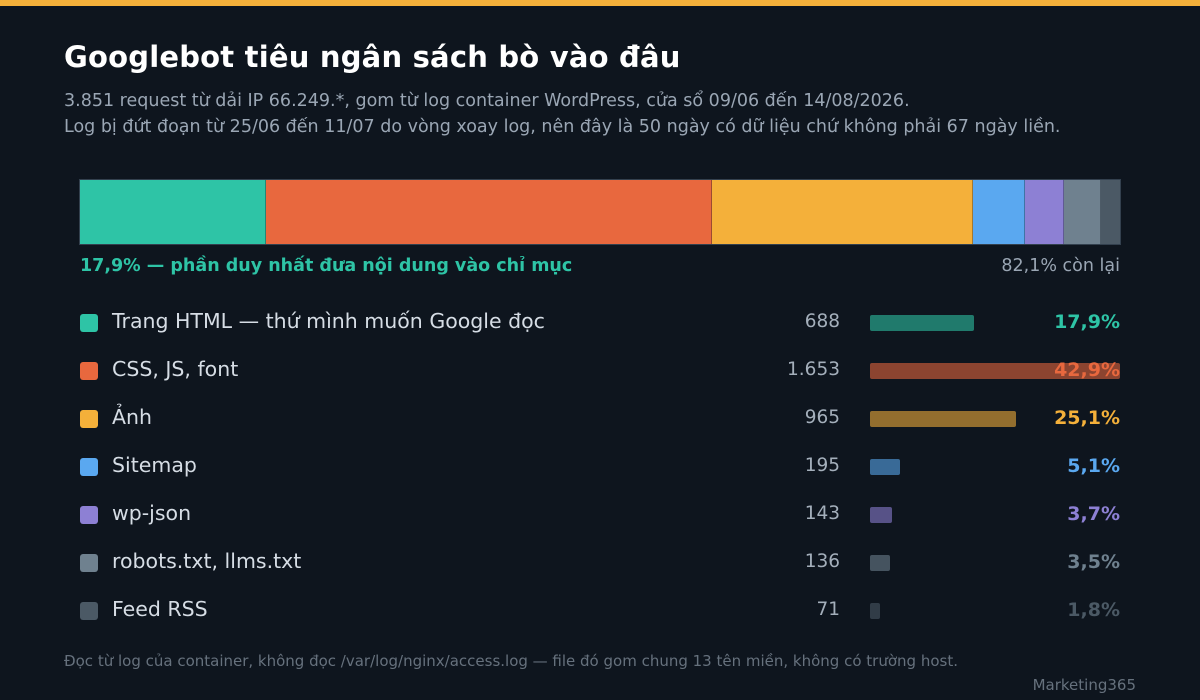  I want to click on category-row: robots.txt, llms.txt 136 3,5%, so click(600, 563).